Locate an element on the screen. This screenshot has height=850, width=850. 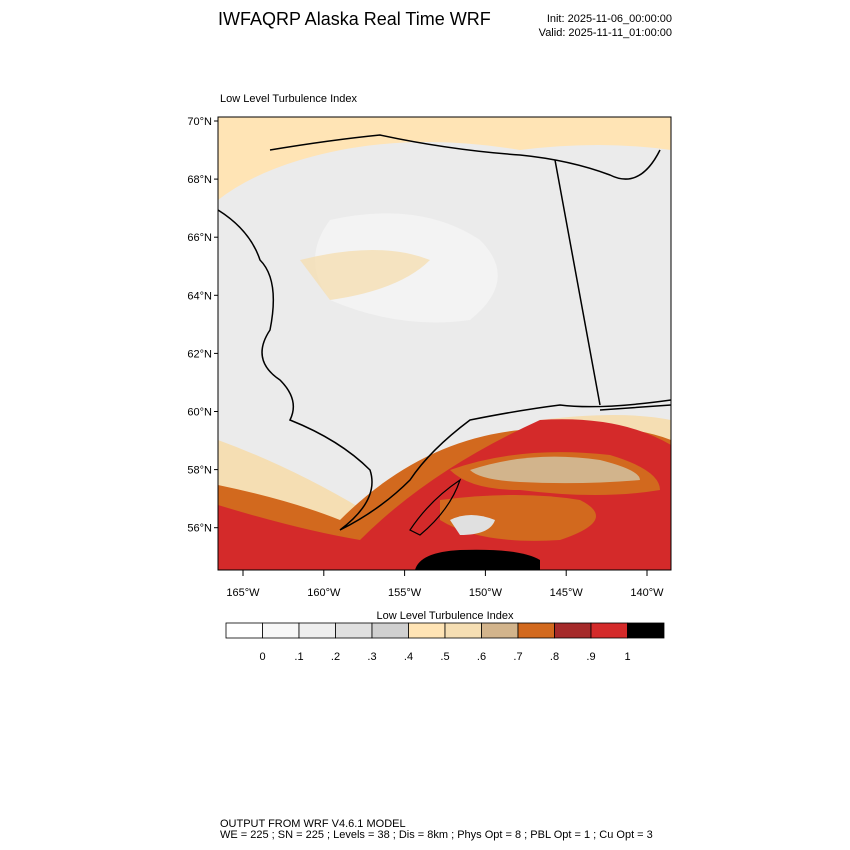
lon-label: 160°W is located at coordinates (324, 593).